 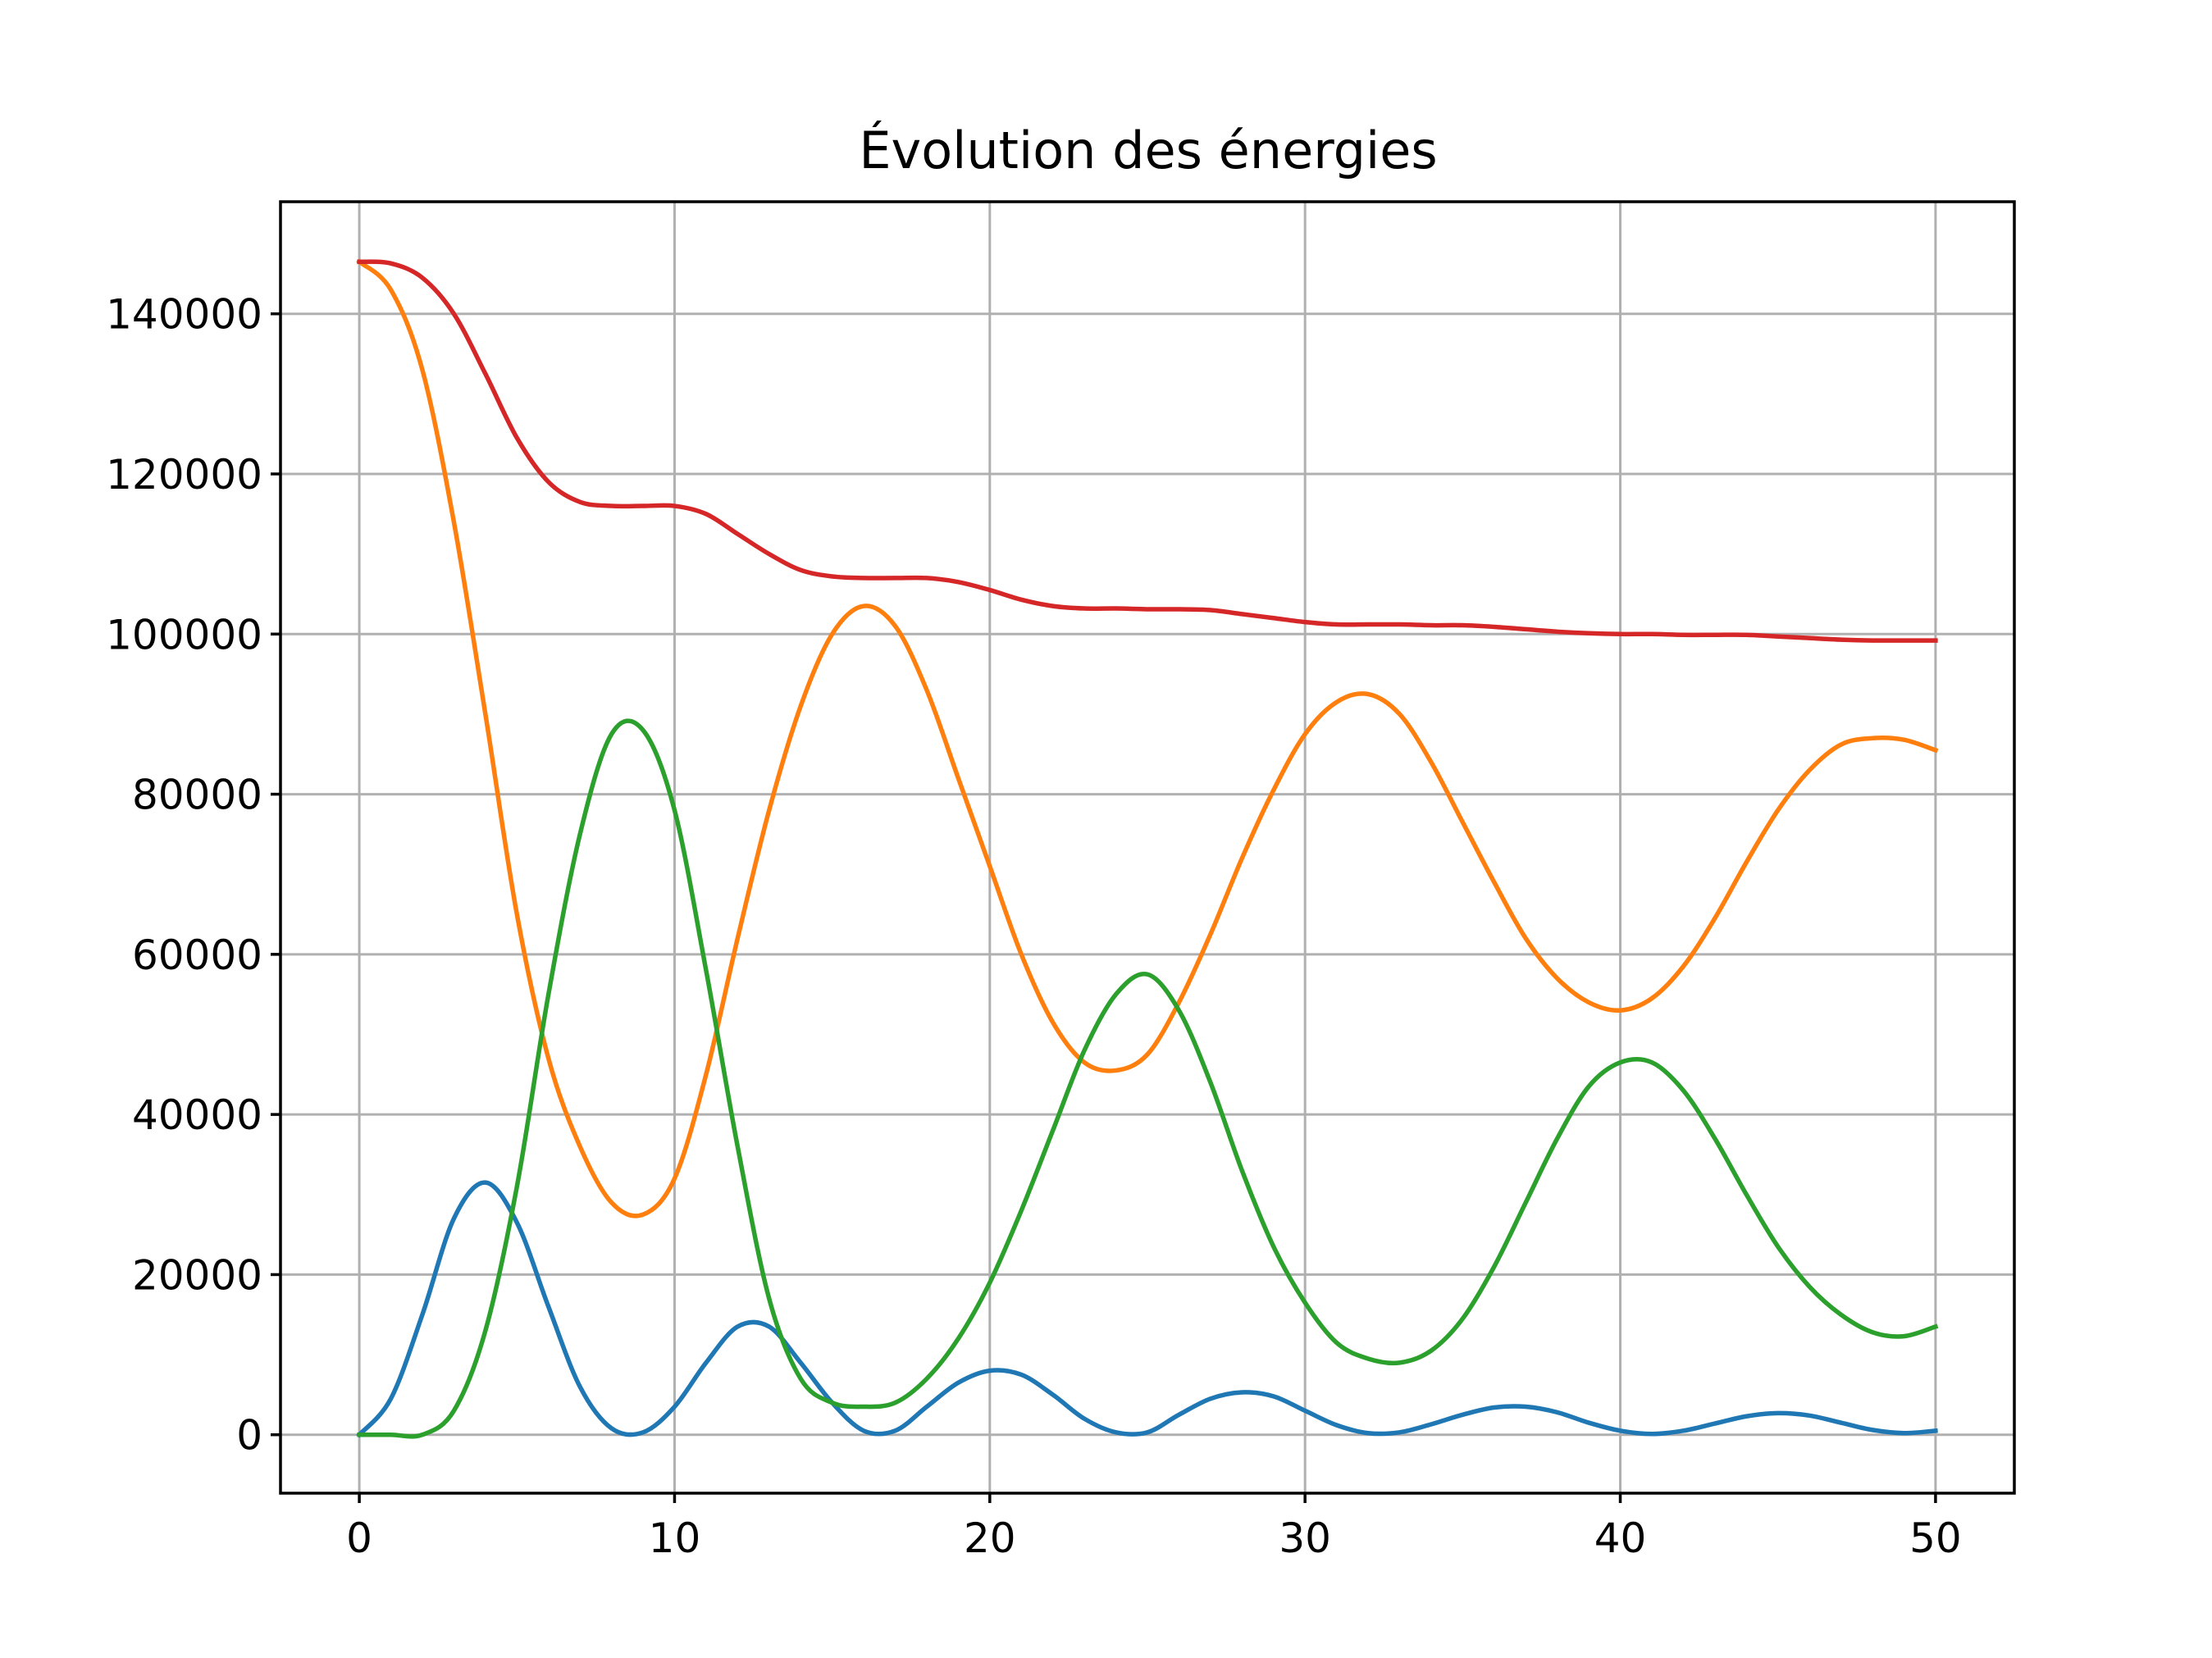 I want to click on y-tick-label-0: 0, so click(x=249, y=1436).